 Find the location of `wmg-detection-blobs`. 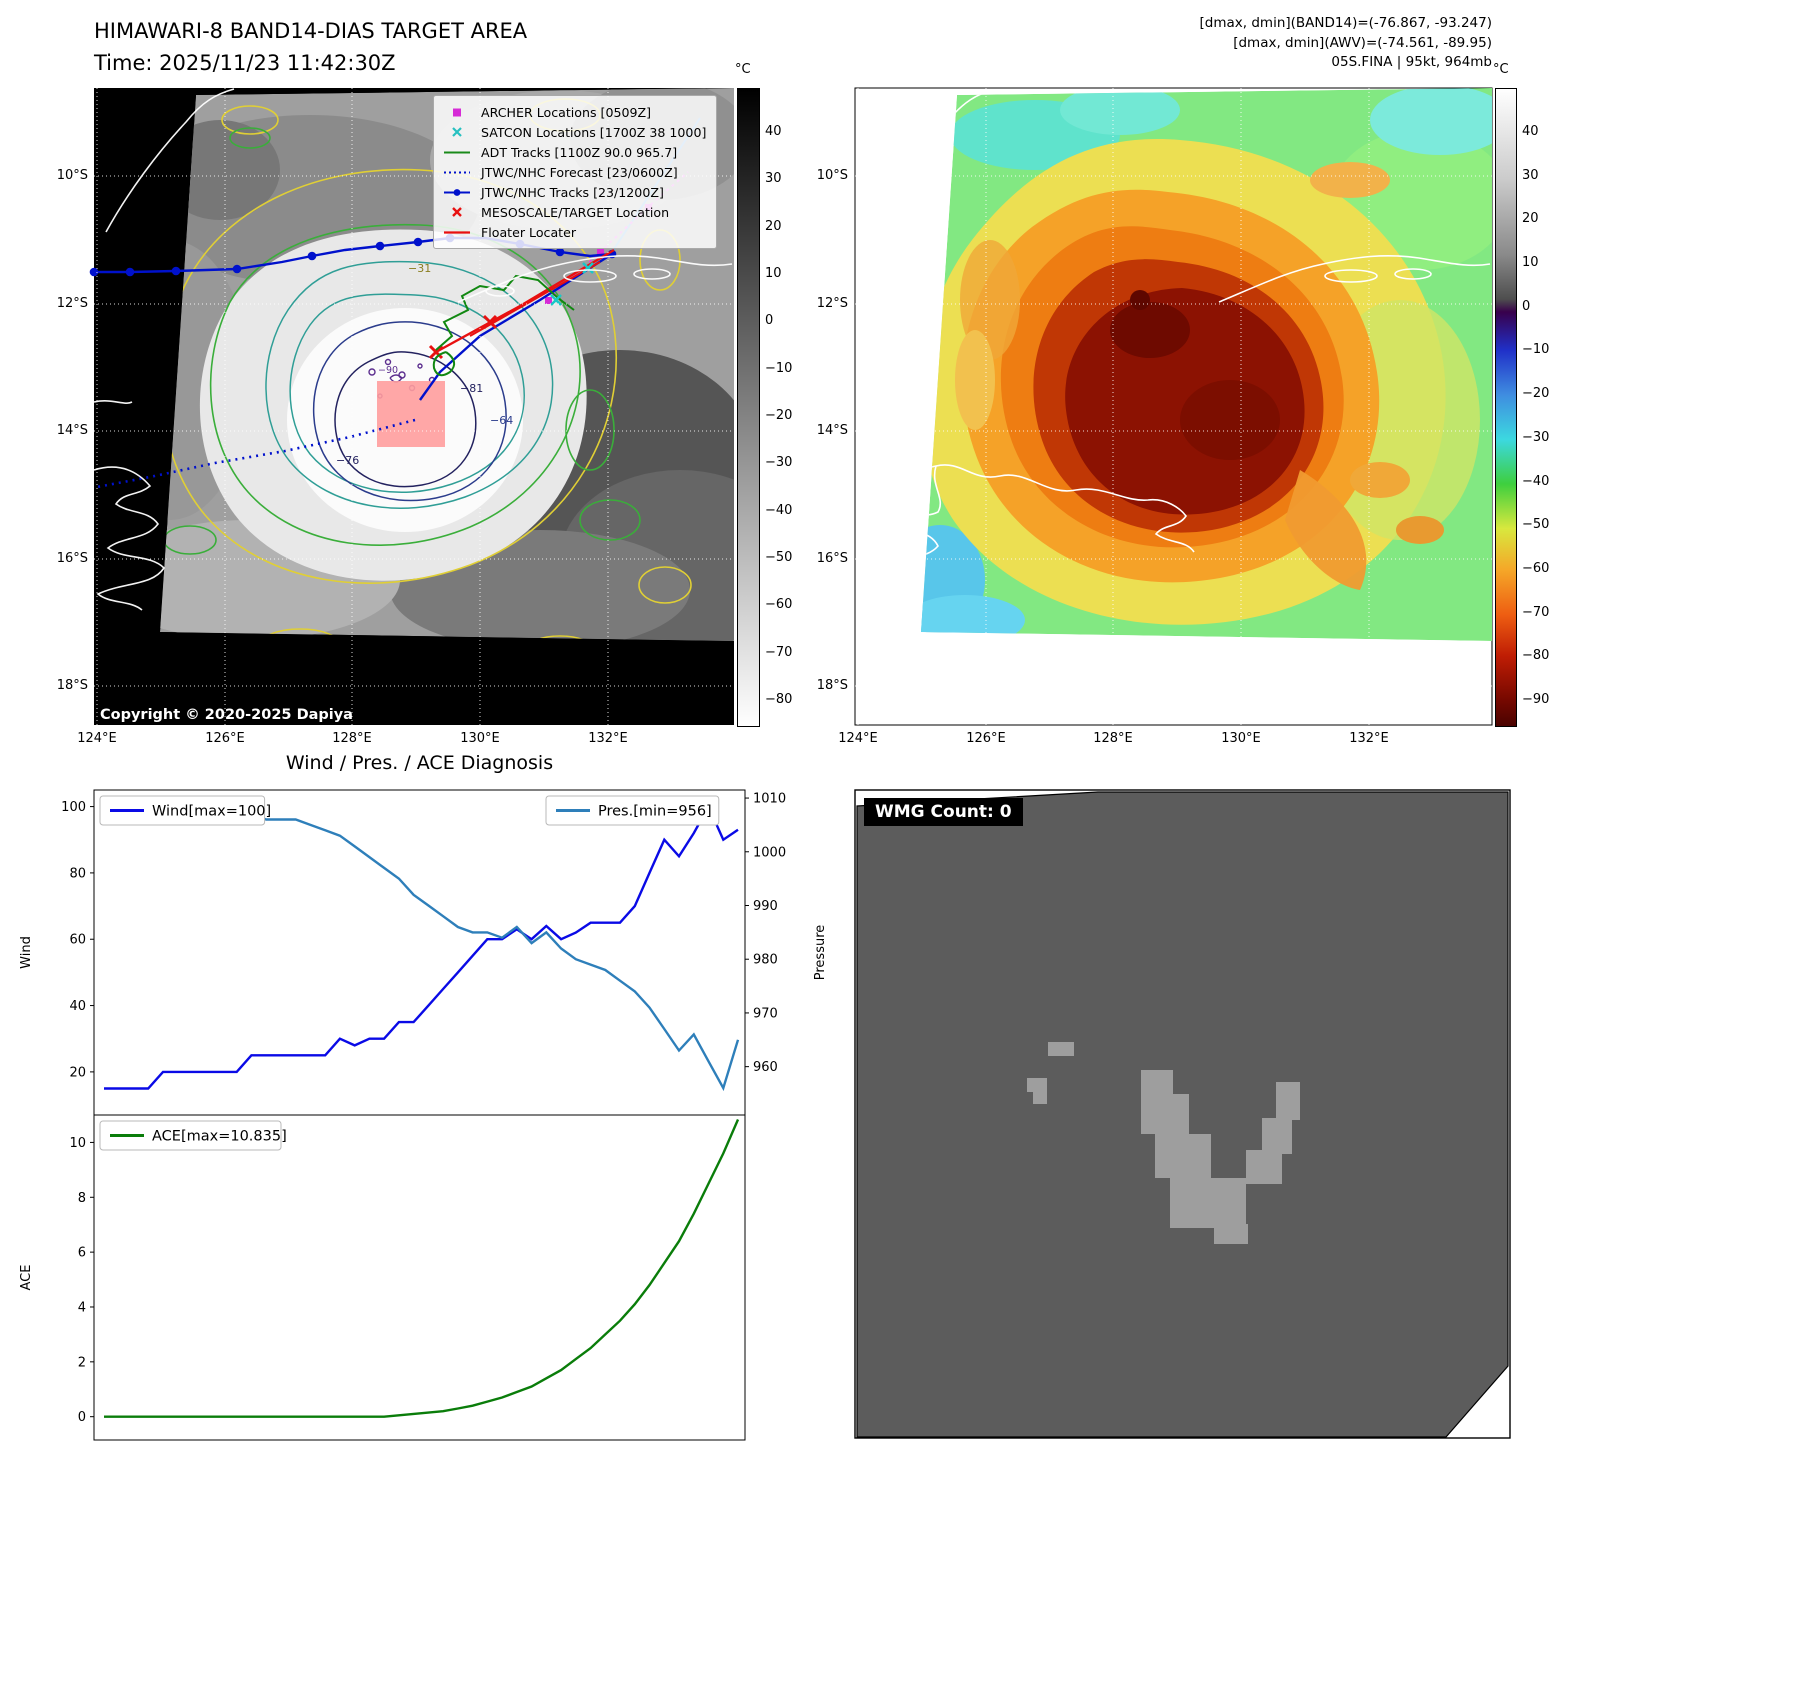

wmg-detection-blobs is located at coordinates (1163, 1143).